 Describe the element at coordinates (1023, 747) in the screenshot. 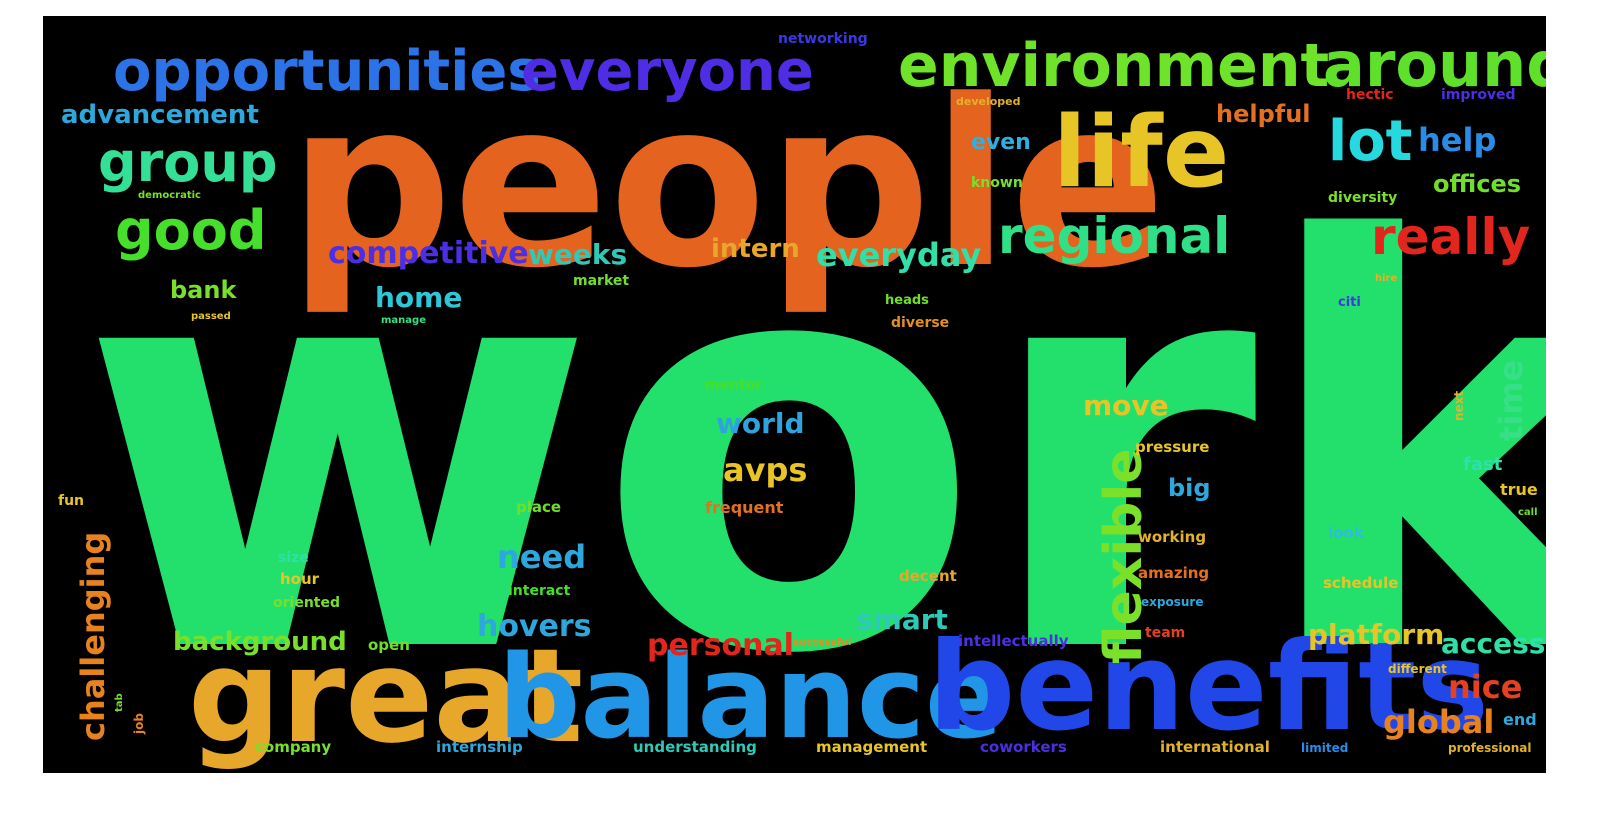

I see `word-coworkers: coworkers` at that location.